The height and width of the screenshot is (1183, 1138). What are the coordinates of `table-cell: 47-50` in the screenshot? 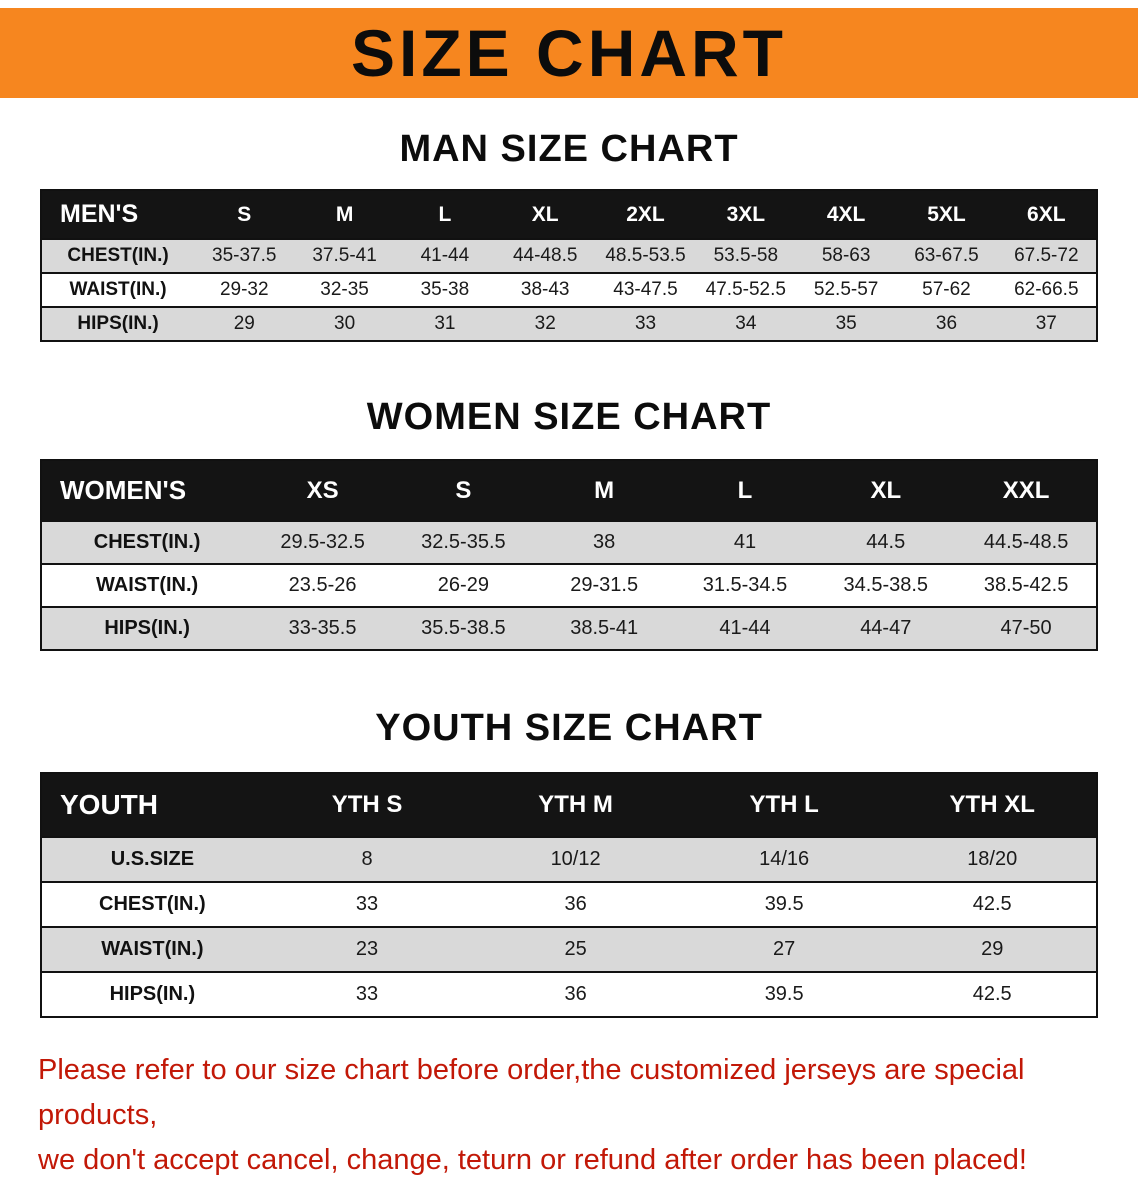 It's located at (1026, 628).